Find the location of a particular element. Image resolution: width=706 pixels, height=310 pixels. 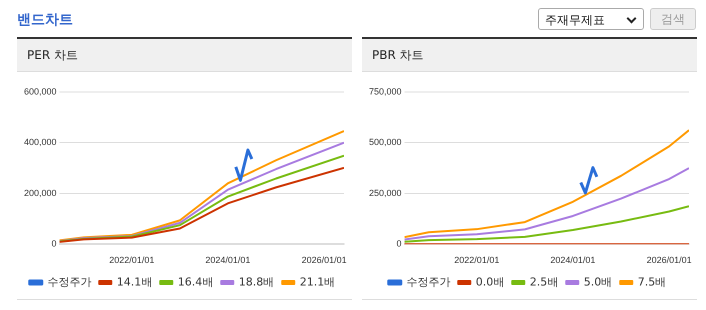

chart-title: PBR 차트 is located at coordinates (529, 55).